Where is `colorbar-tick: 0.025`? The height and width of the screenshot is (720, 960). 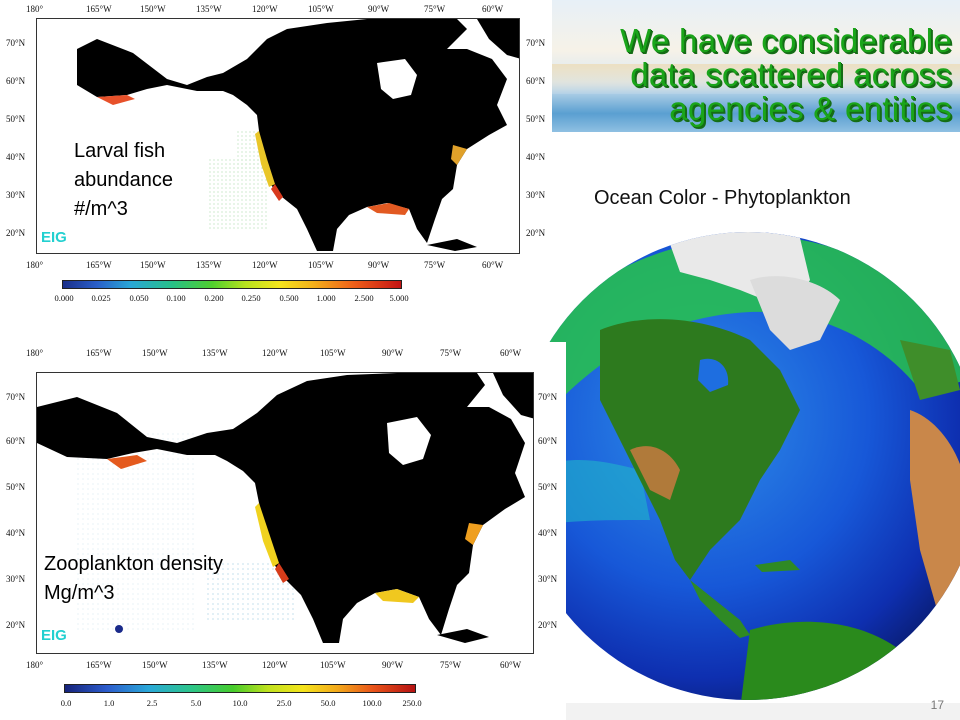
colorbar-tick: 0.025 is located at coordinates (101, 298).